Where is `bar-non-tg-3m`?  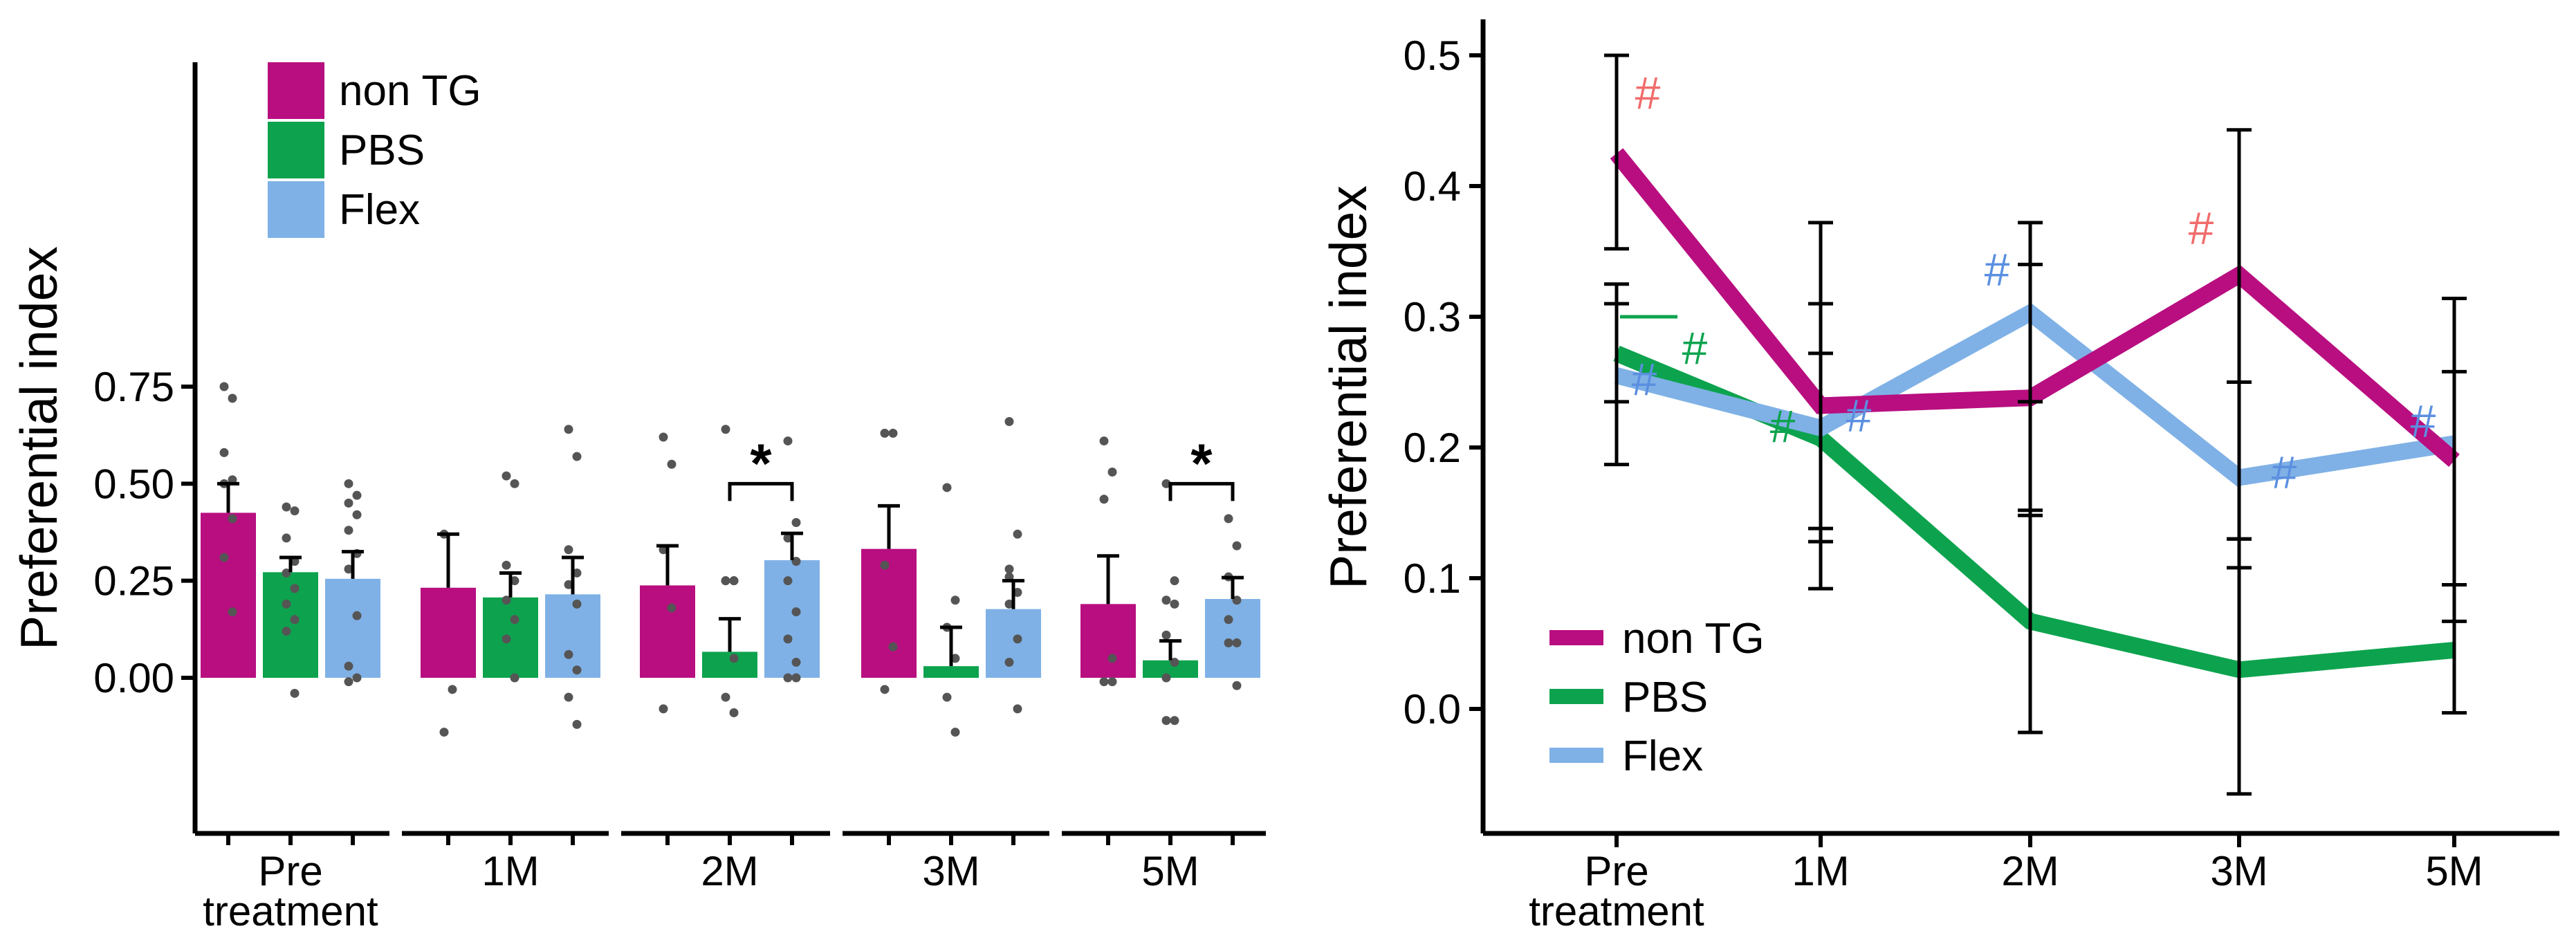
bar-non-tg-3m is located at coordinates (889, 613).